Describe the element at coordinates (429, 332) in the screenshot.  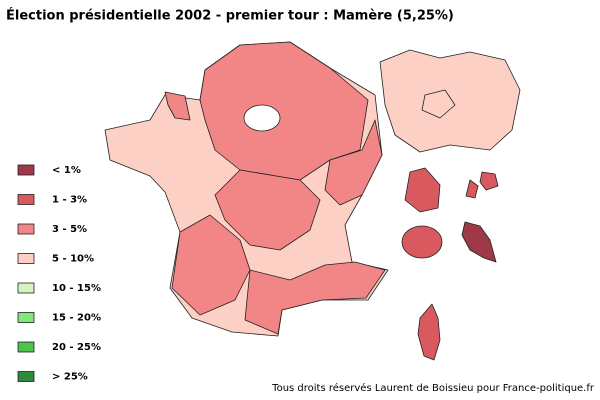
I see `corsica` at that location.